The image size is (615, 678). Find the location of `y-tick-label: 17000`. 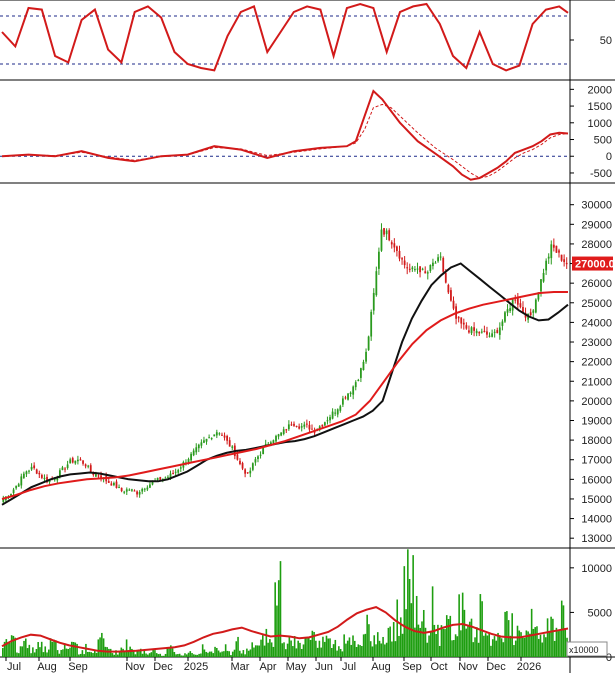

y-tick-label: 17000 is located at coordinates (596, 461).